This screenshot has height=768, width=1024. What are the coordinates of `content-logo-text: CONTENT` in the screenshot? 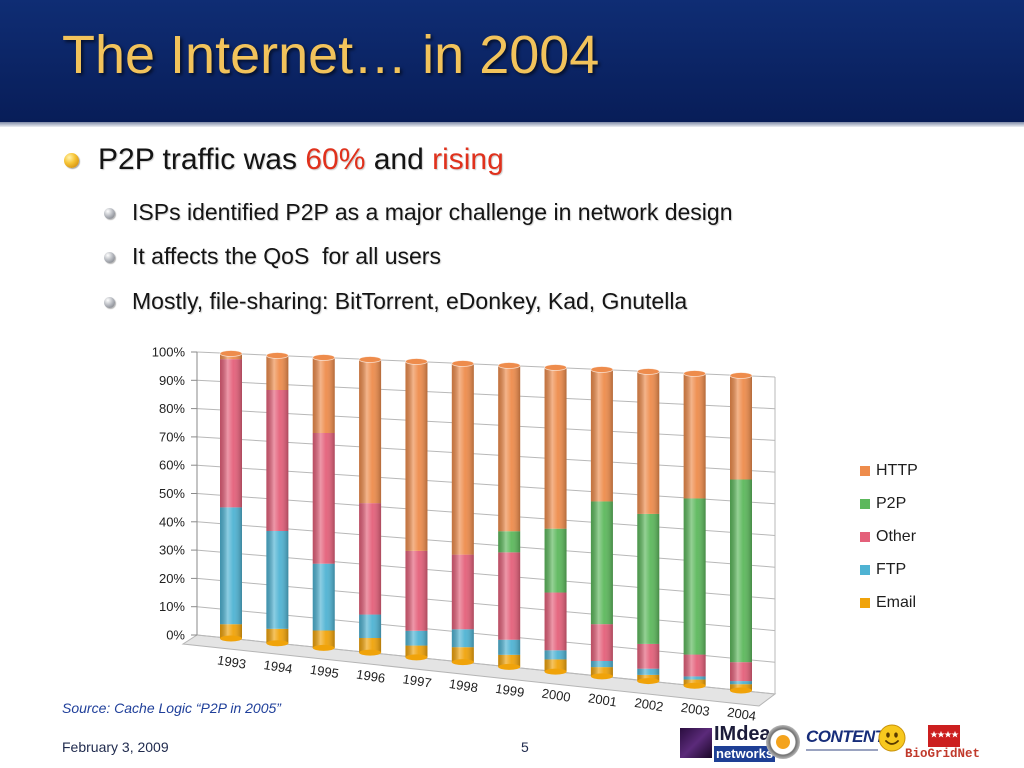 It's located at (845, 736).